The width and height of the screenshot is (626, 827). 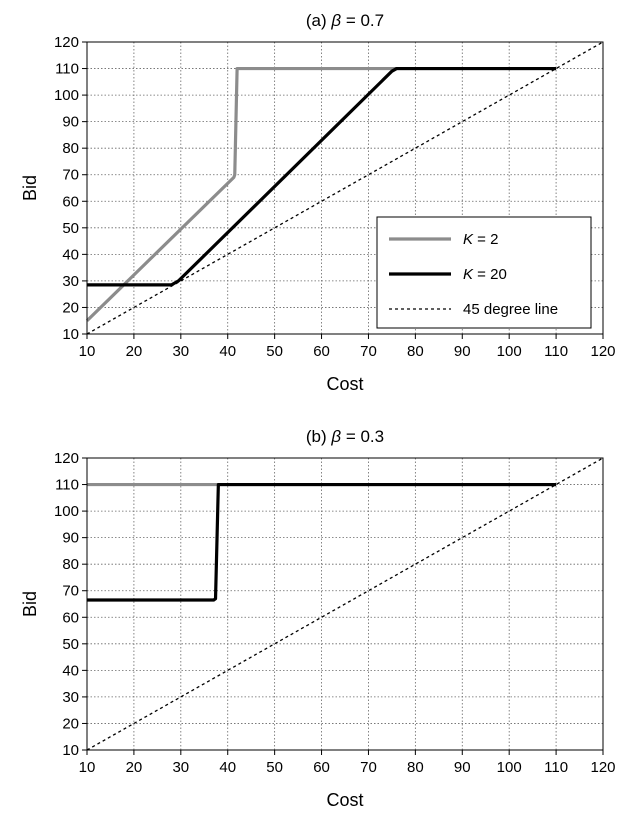 I want to click on legend-entry: K = 20, so click(x=485, y=274).